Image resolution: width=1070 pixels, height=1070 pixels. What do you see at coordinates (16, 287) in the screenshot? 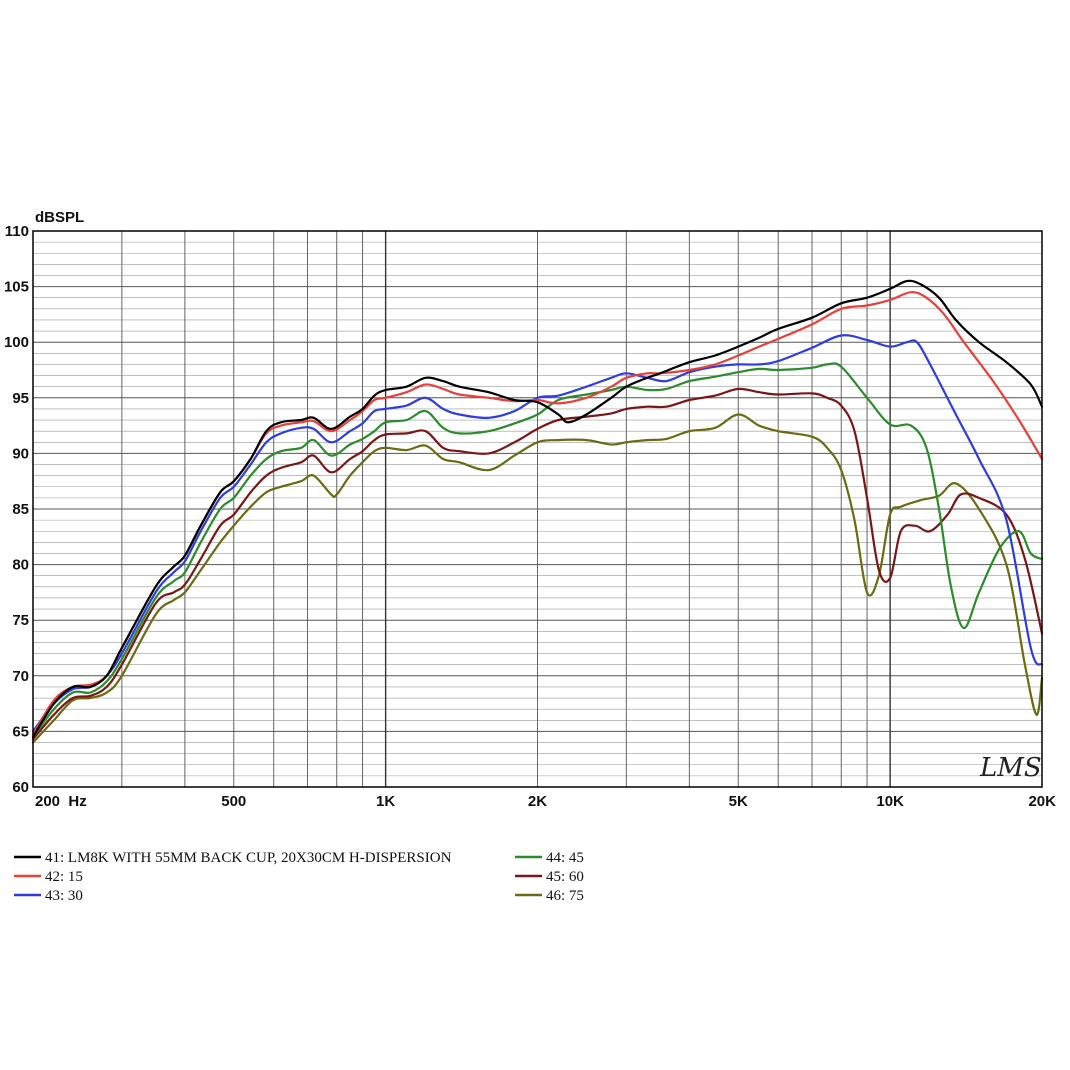
I see `y-tick-label: 105` at bounding box center [16, 287].